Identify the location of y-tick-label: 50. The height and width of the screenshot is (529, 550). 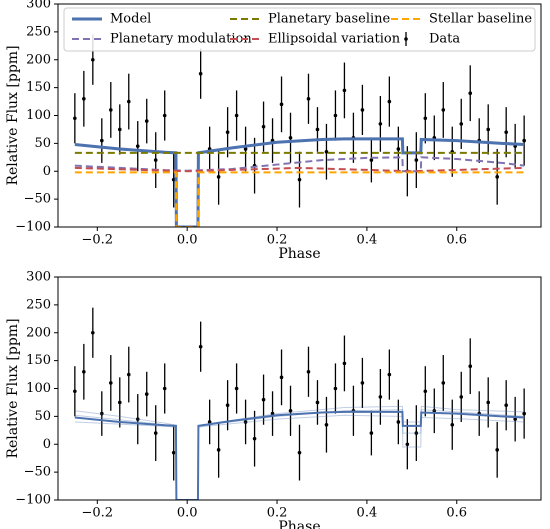
(42, 416).